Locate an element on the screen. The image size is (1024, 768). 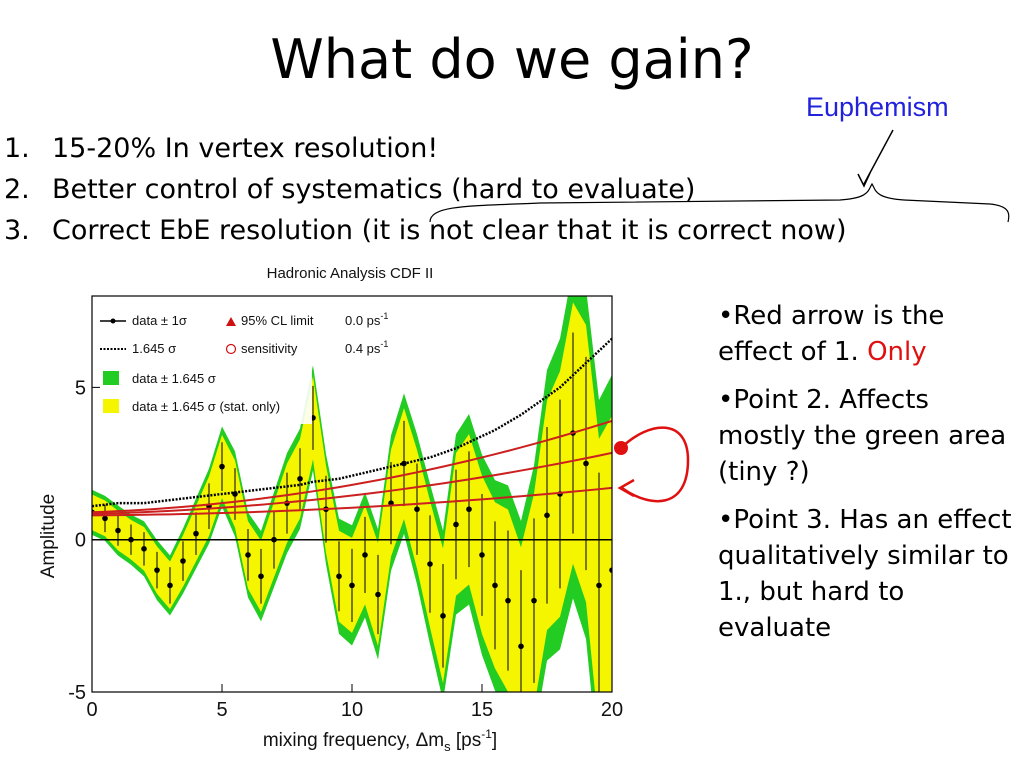
x-tick-label: 5 is located at coordinates (221, 710).